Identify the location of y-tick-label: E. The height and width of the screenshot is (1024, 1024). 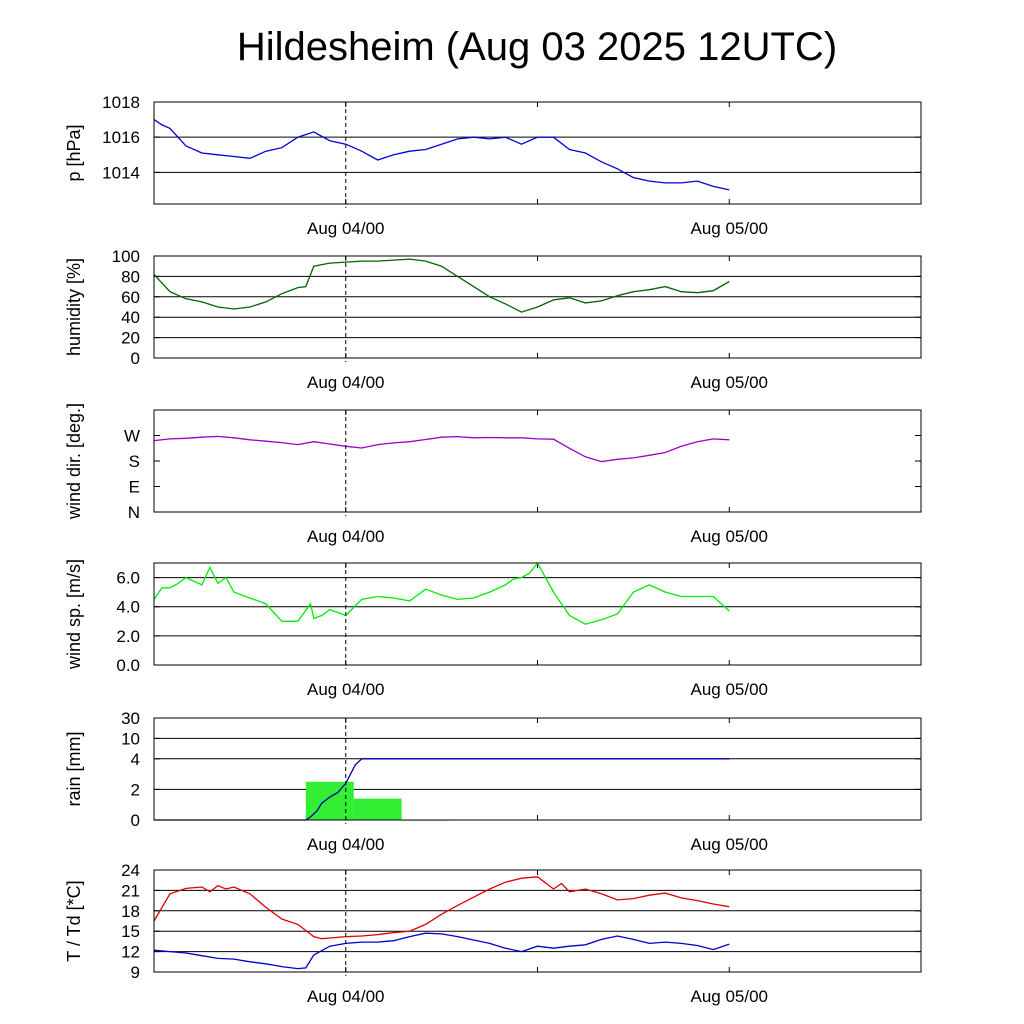
(134, 487).